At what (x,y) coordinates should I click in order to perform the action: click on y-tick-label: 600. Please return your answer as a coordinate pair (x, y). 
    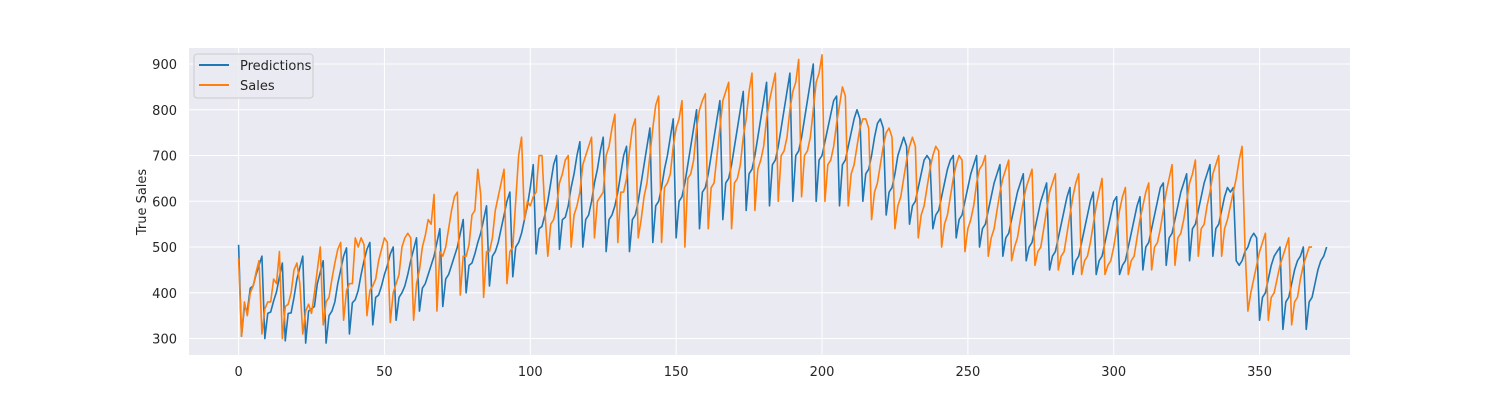
    Looking at the image, I should click on (164, 202).